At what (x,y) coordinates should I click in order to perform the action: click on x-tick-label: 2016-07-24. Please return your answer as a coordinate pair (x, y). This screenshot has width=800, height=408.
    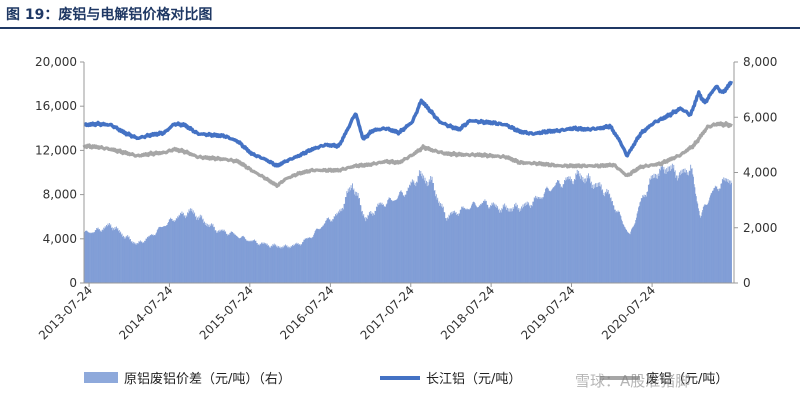
    Looking at the image, I should click on (306, 312).